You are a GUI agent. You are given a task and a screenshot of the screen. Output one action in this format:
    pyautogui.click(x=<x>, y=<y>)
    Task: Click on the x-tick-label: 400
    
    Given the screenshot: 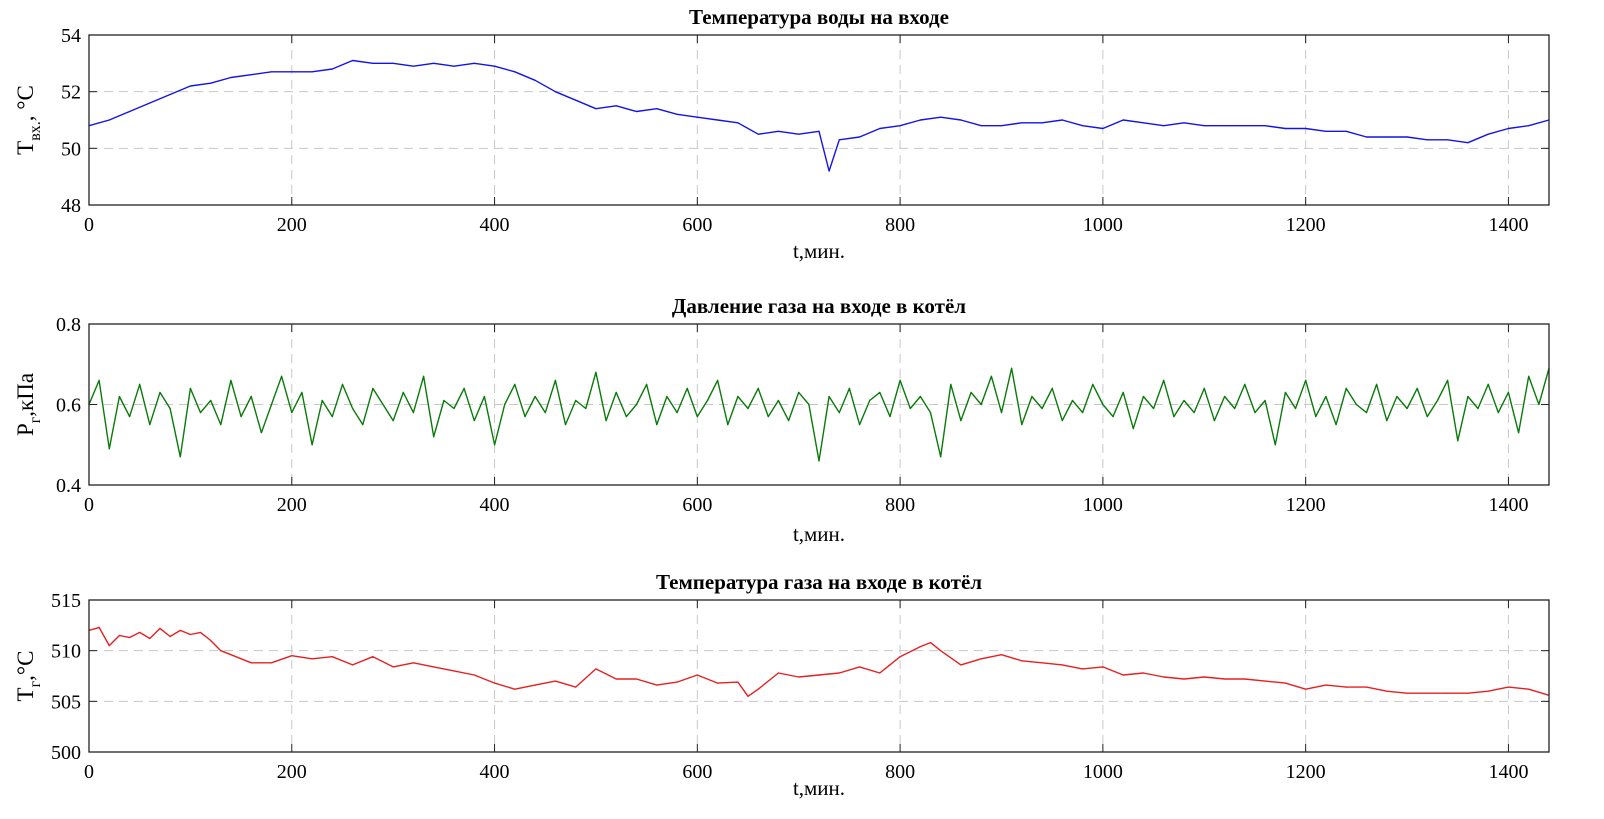 What is the action you would take?
    pyautogui.click(x=495, y=772)
    